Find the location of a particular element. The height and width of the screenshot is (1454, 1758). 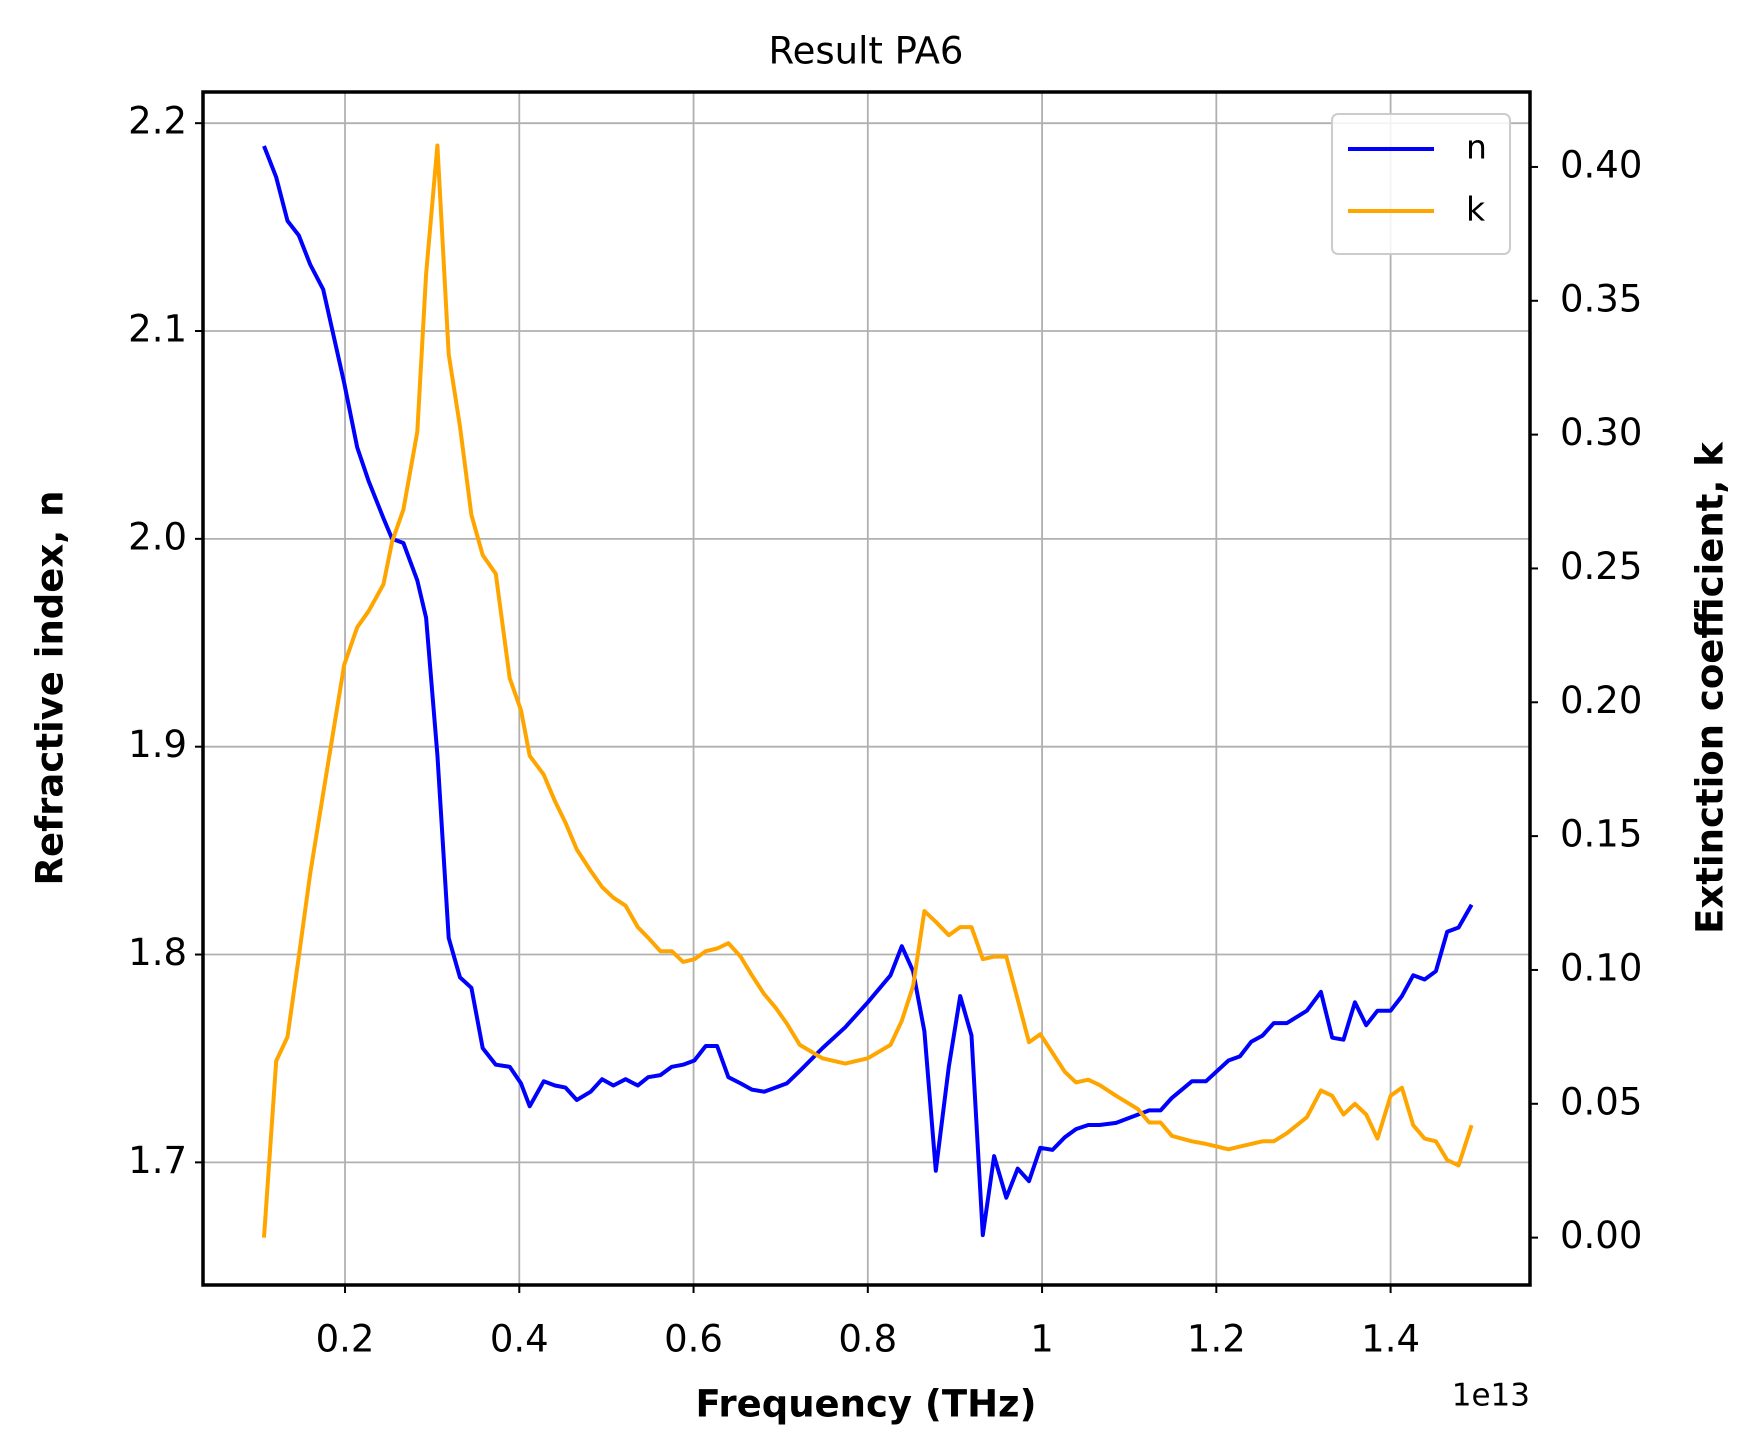

y-tick-label: 2.1 is located at coordinates (157, 329).